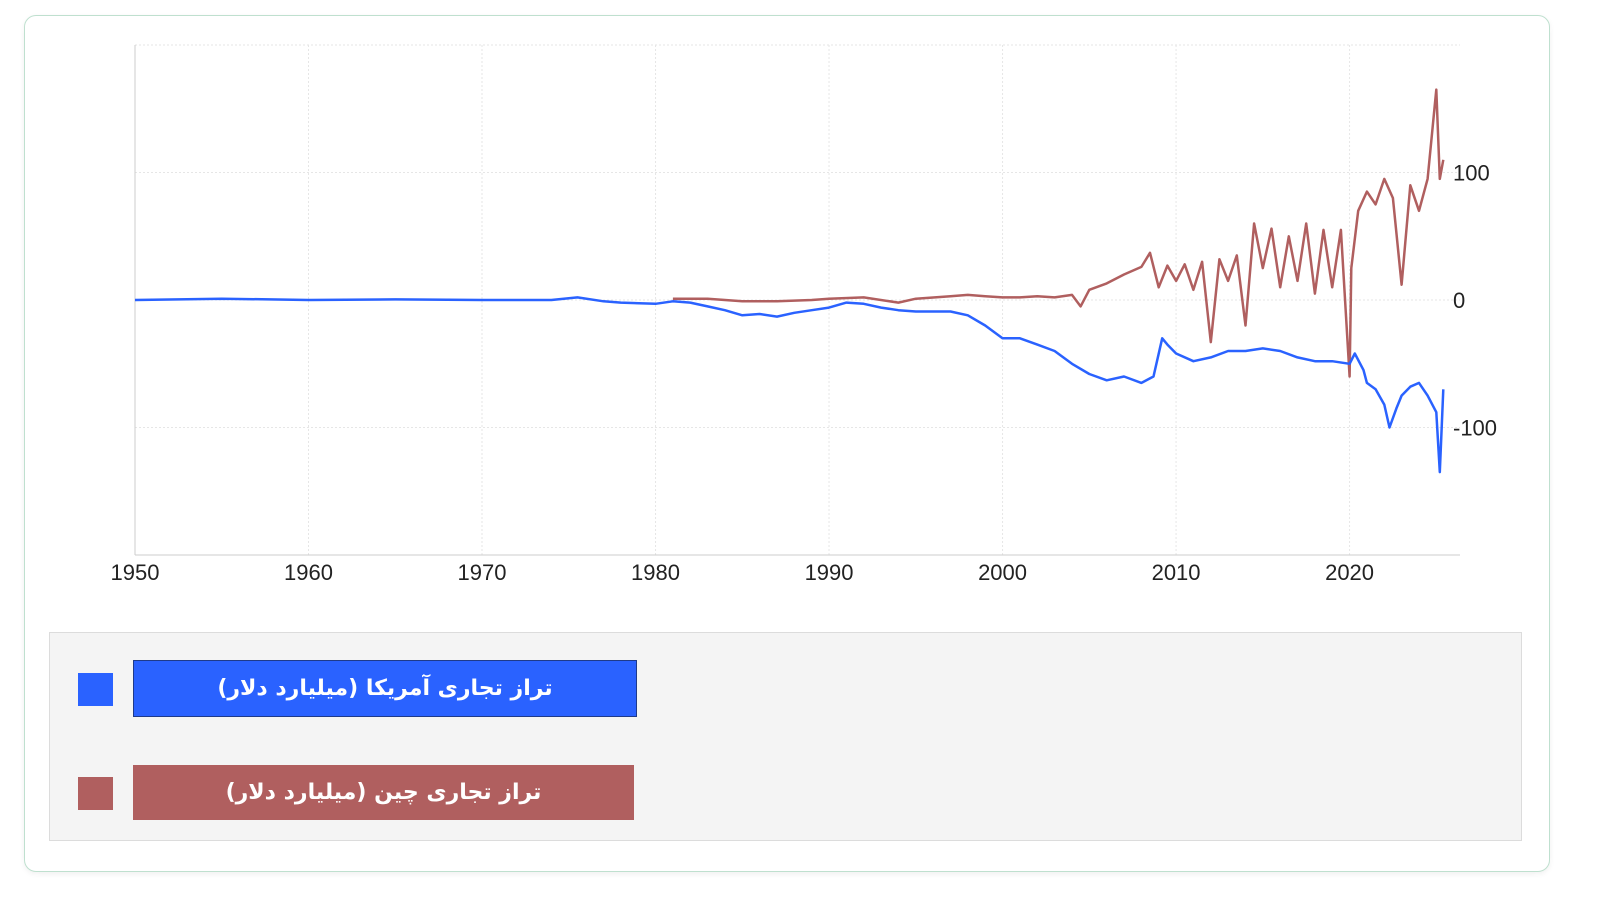 The width and height of the screenshot is (1600, 910). Describe the element at coordinates (482, 572) in the screenshot. I see `x-tick-label: 1970` at that location.